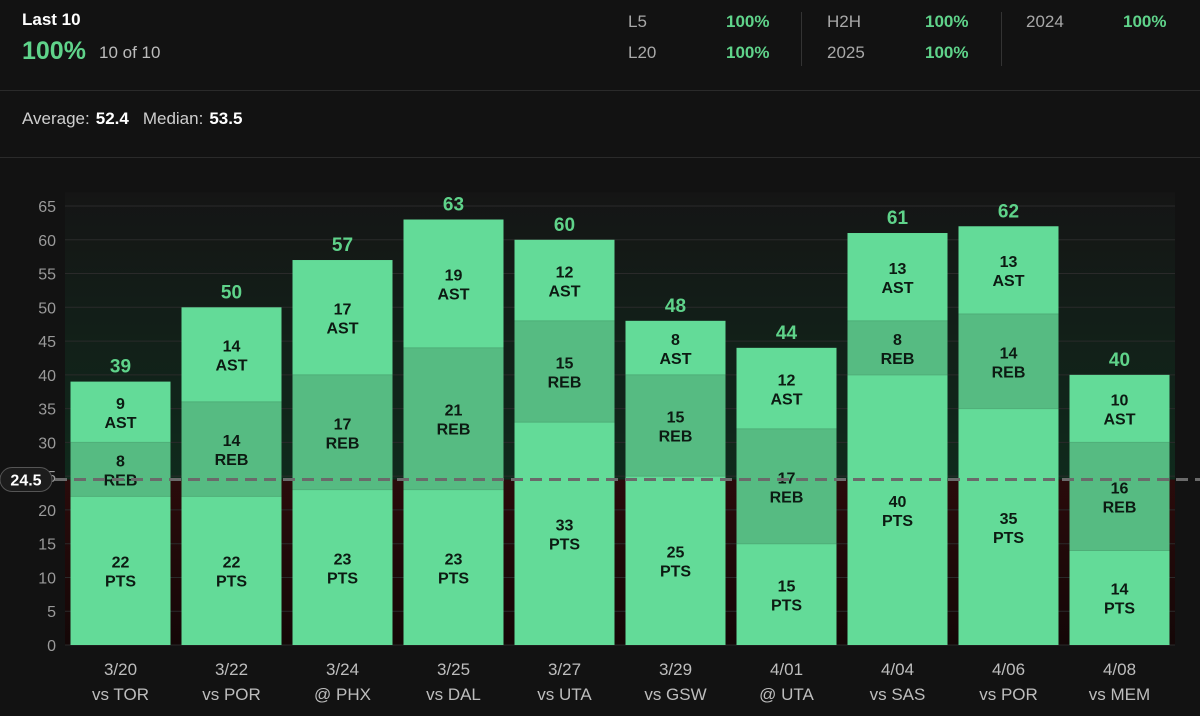  I want to click on hit-rate: 100%, so click(54, 51).